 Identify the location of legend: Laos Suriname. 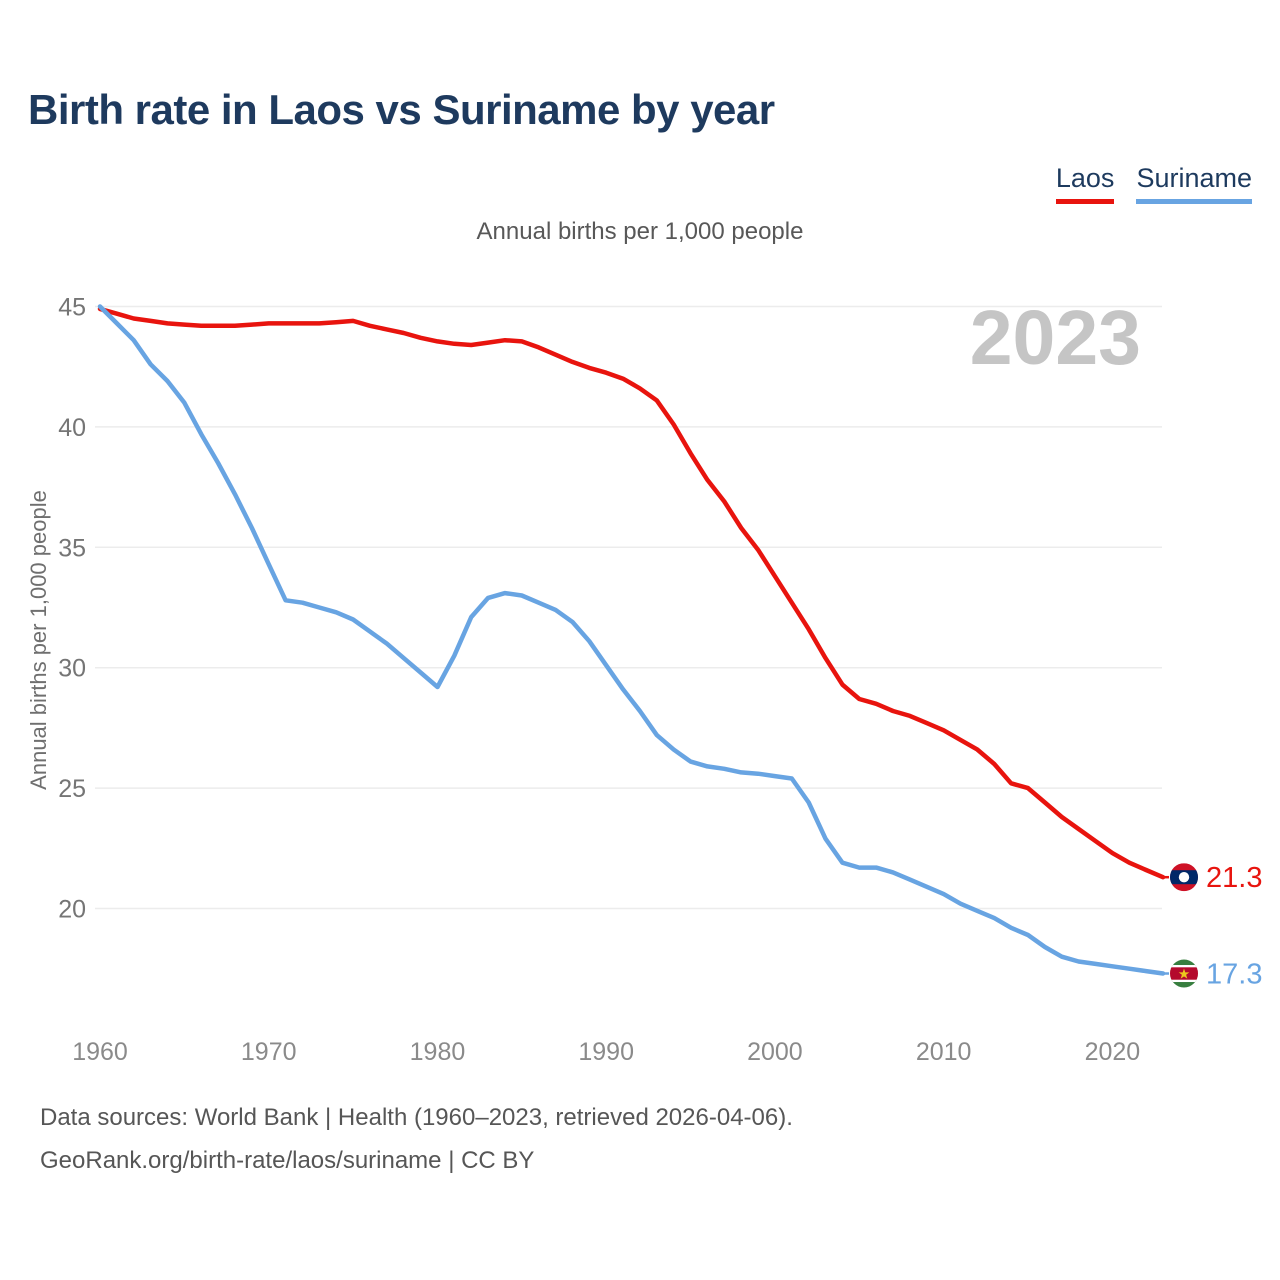
(1153, 183).